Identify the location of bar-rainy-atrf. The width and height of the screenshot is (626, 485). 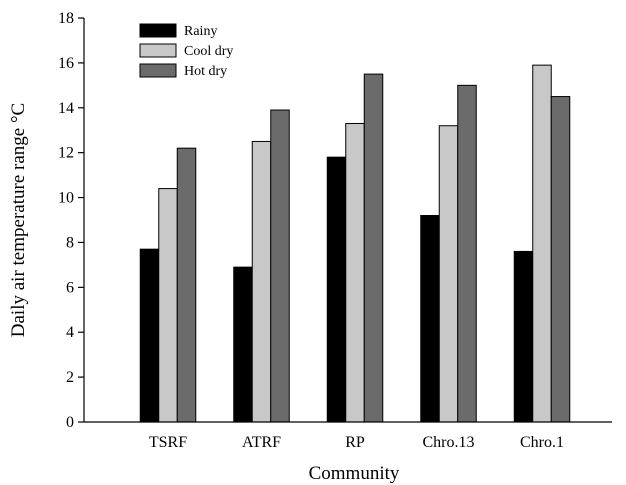
(243, 344).